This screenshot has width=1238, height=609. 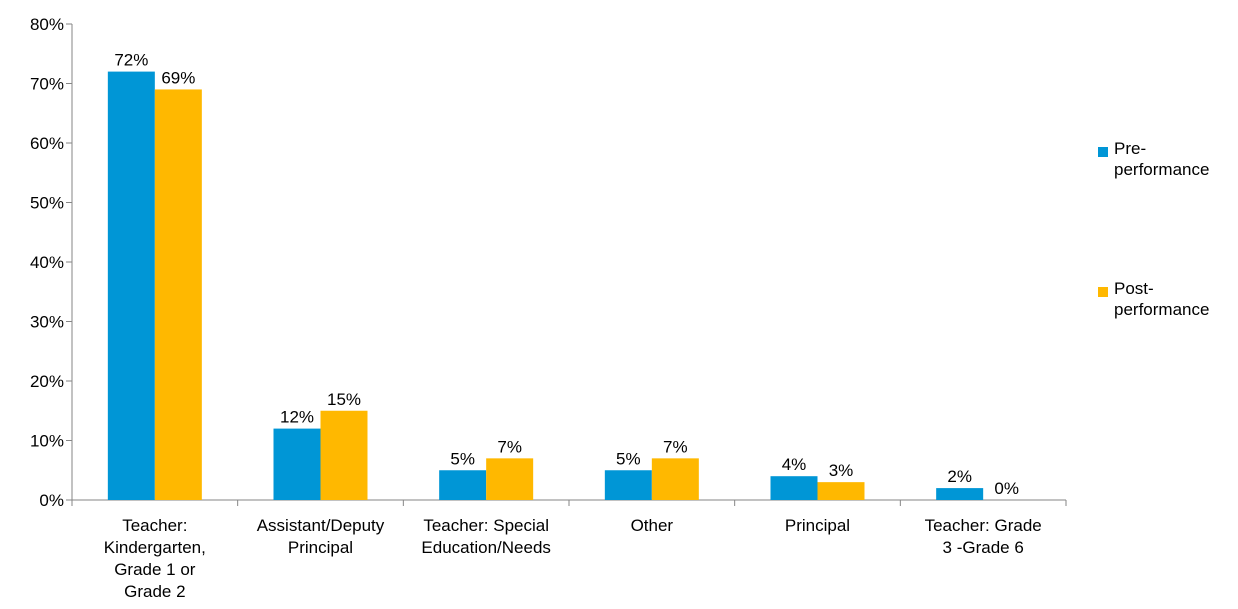 I want to click on x-tick-label: Education/Needs, so click(x=485, y=547).